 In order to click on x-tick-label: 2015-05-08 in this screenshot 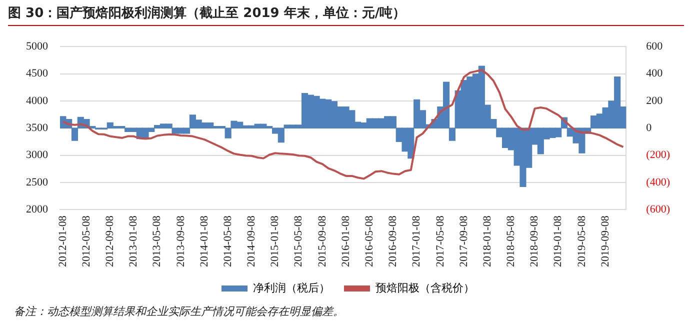, I will do `click(298, 241)`.